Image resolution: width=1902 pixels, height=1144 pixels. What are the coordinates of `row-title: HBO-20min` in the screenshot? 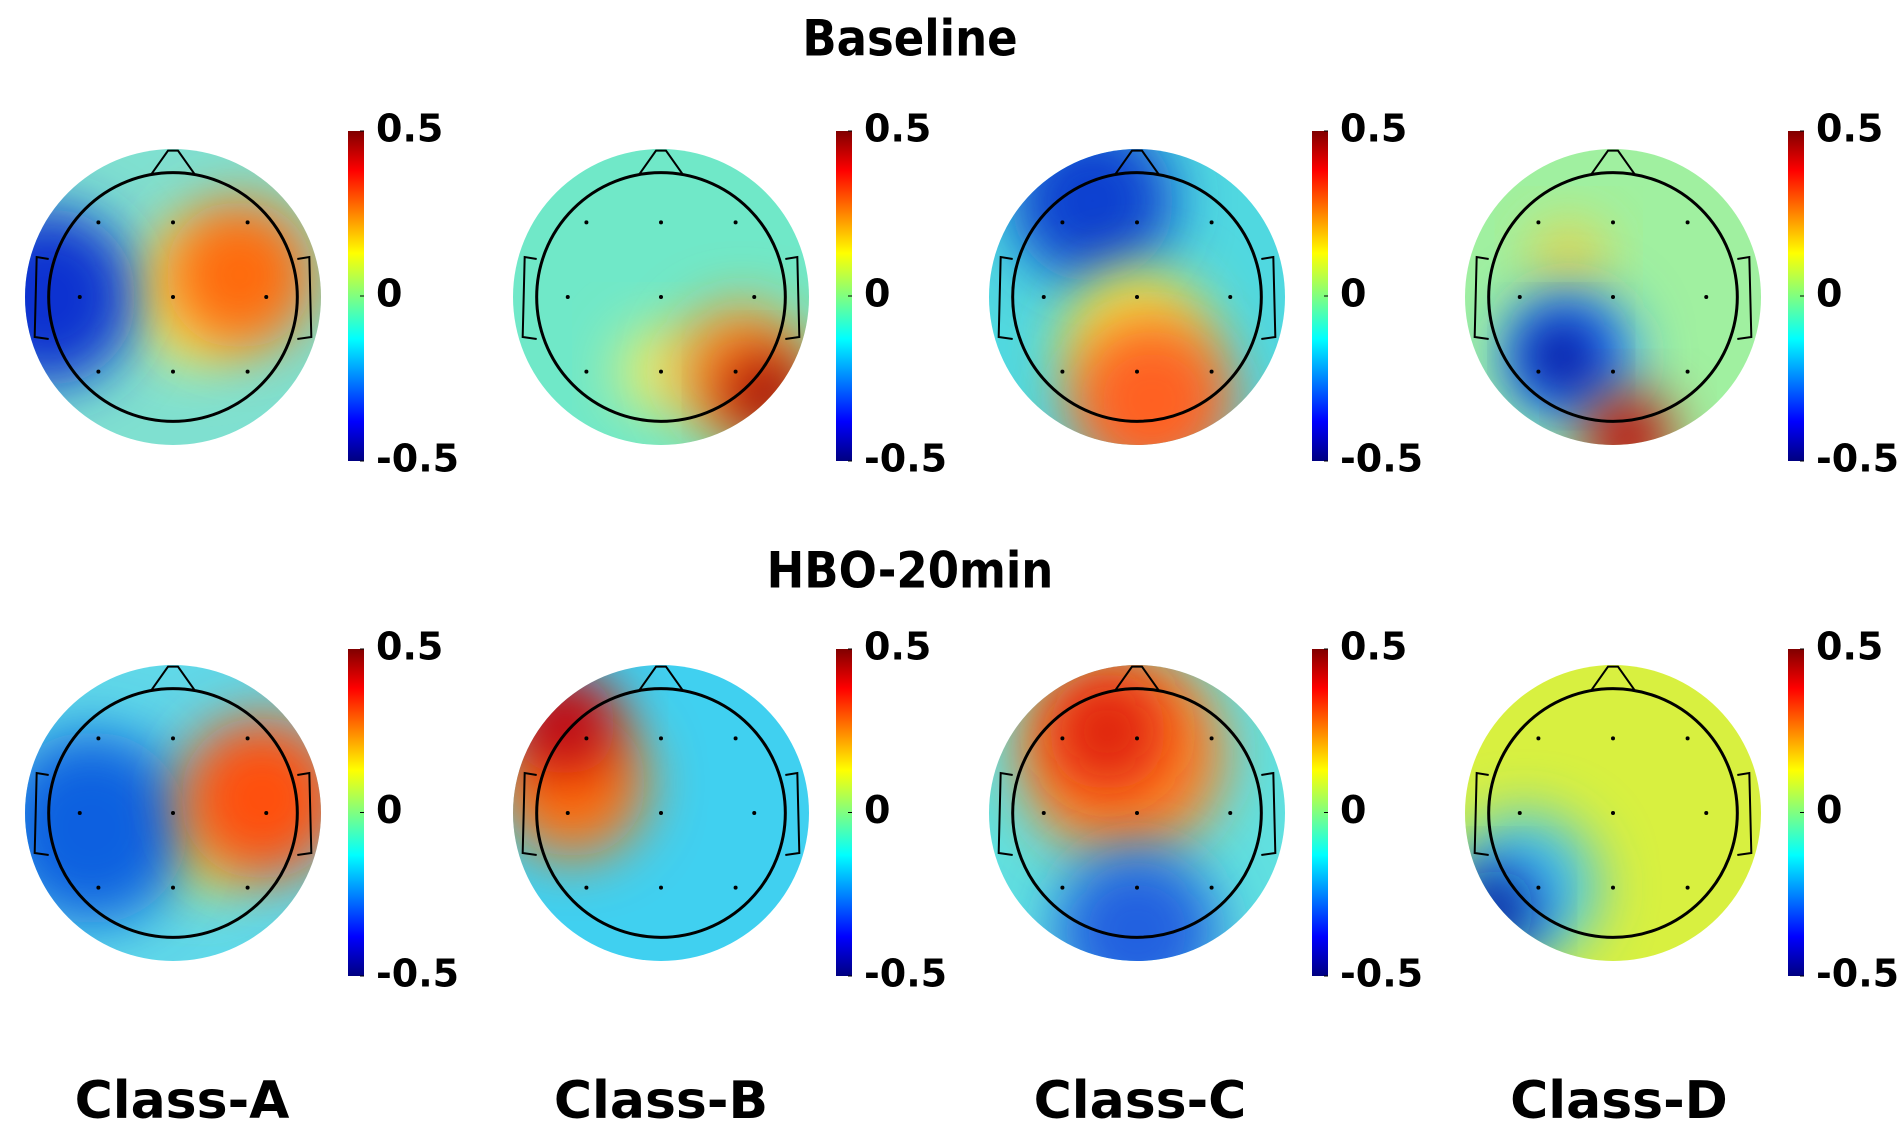 It's located at (910, 571).